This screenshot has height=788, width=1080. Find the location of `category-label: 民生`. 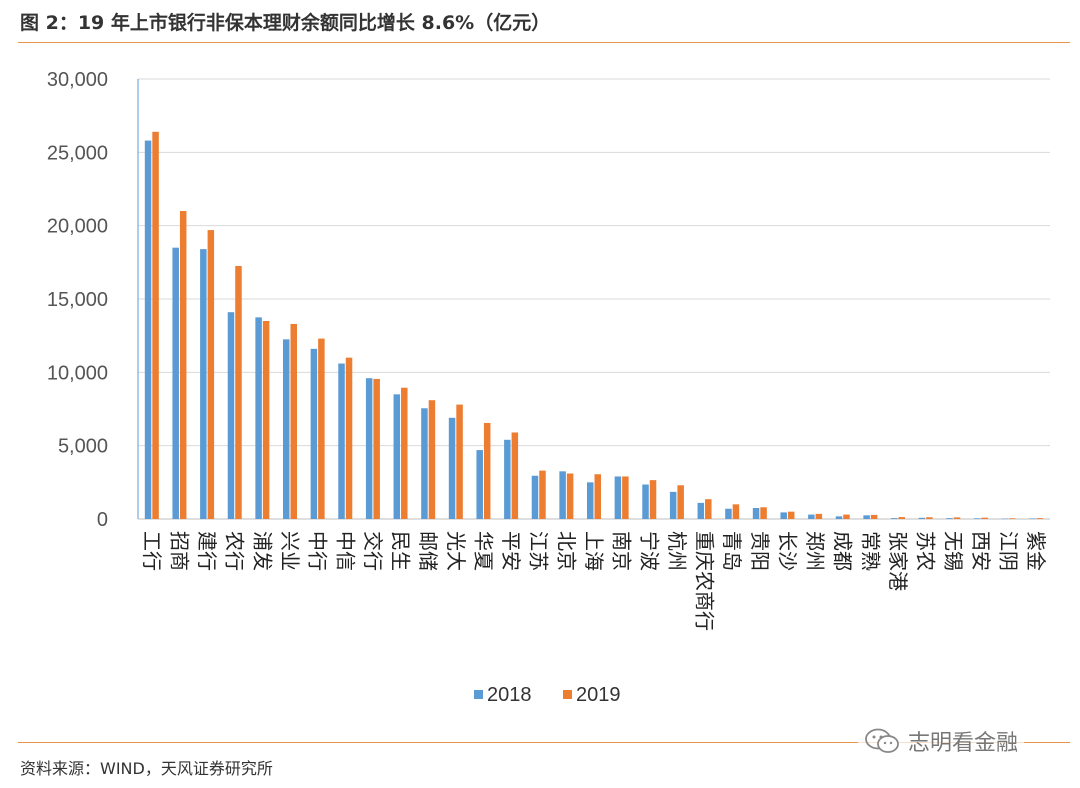

category-label: 民生 is located at coordinates (401, 551).